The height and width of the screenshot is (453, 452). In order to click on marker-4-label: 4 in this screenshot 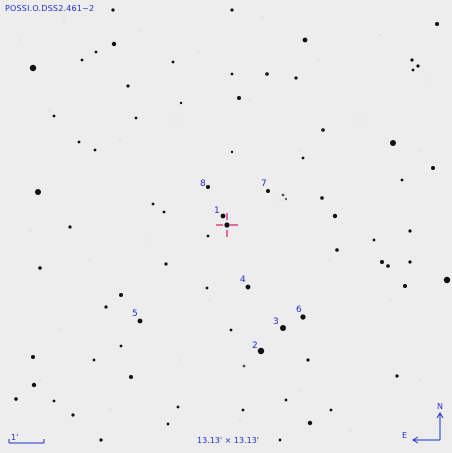, I will do `click(243, 280)`.